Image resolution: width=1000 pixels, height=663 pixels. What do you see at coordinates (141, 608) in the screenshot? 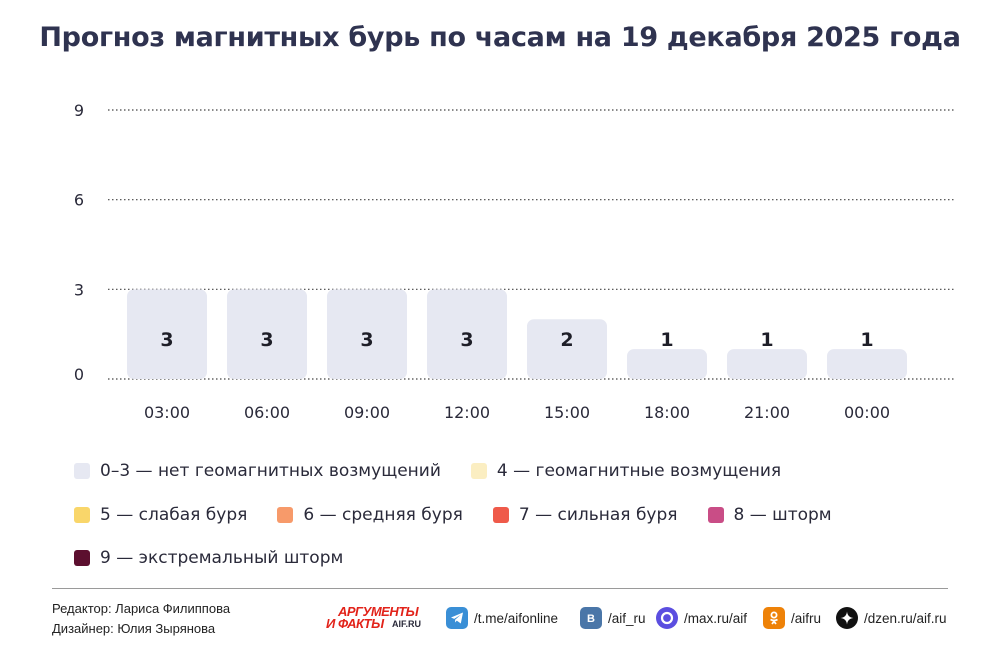
I see `editor-credit: Редактор: Лариса Филиппова` at bounding box center [141, 608].